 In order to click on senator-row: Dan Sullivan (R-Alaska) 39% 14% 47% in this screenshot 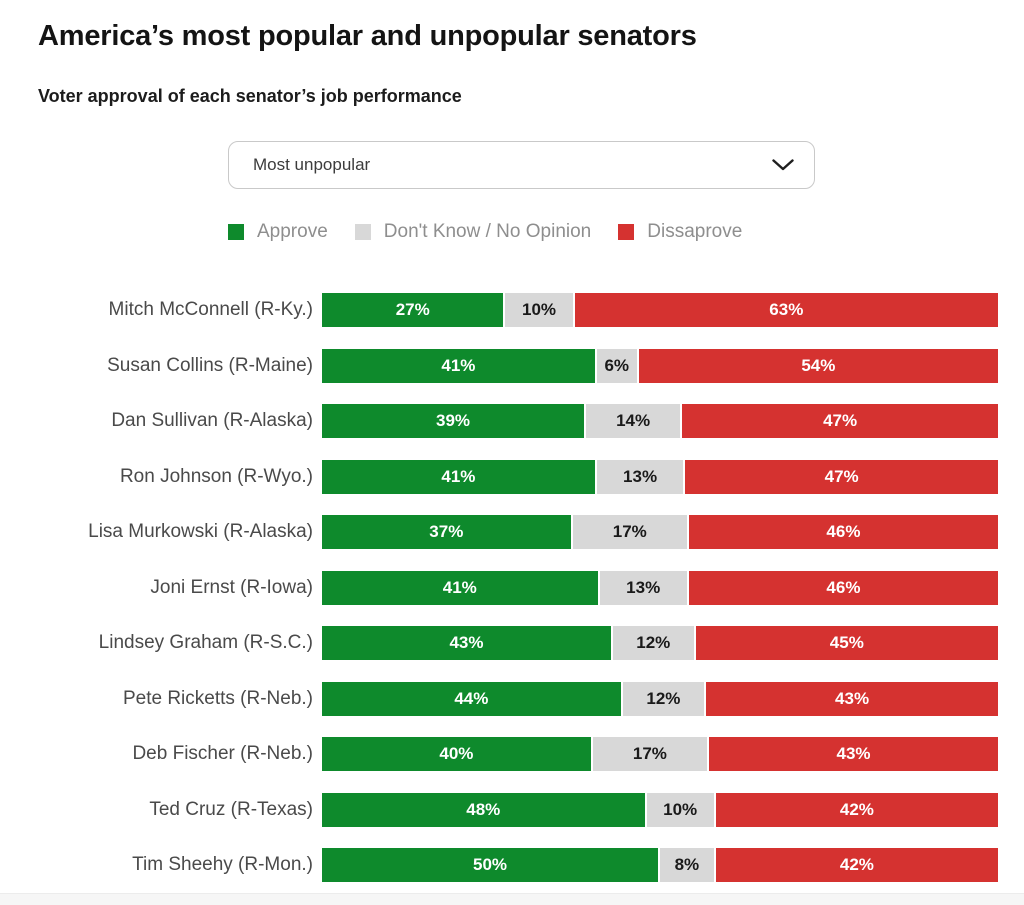, I will do `click(512, 421)`.